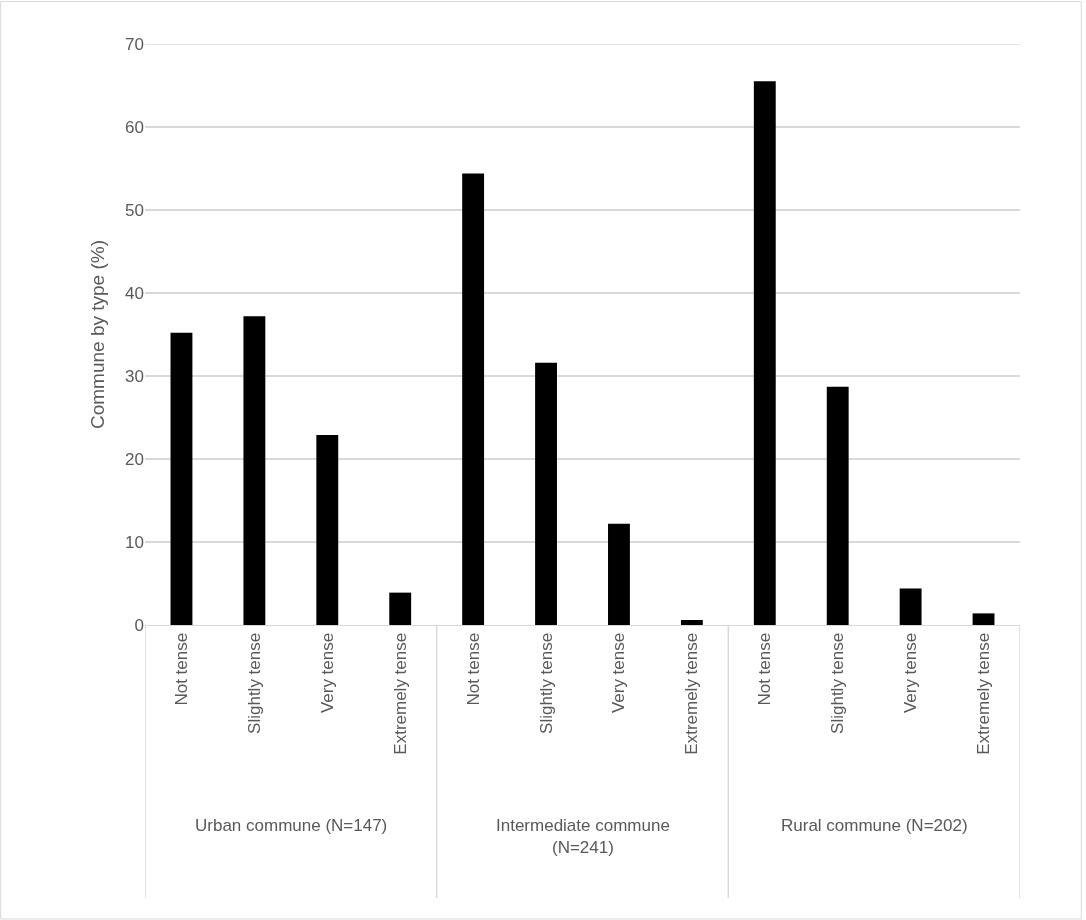 The height and width of the screenshot is (920, 1086). I want to click on text: Intermediate commune (N=241), so click(583, 837).